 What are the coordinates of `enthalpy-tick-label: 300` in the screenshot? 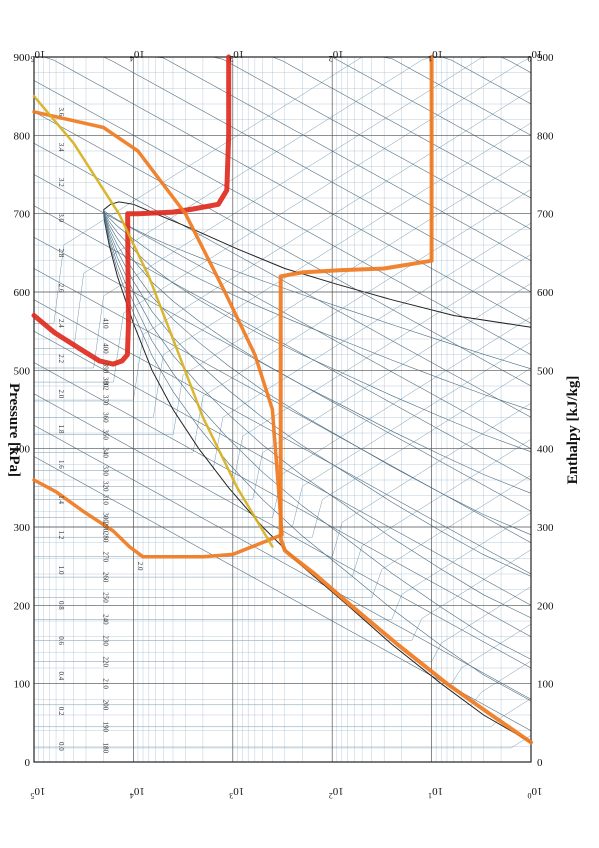 It's located at (22, 528).